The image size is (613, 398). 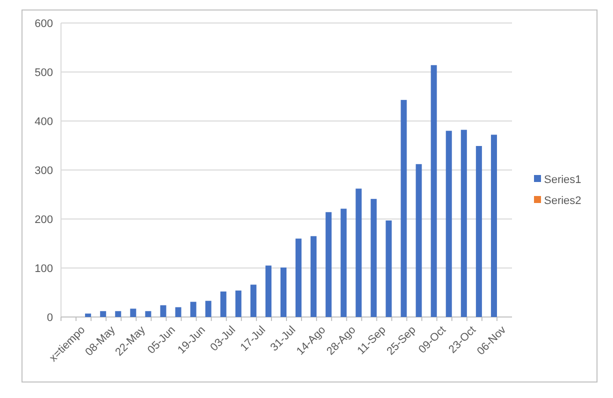 What do you see at coordinates (43, 72) in the screenshot?
I see `y-tick-label: 500` at bounding box center [43, 72].